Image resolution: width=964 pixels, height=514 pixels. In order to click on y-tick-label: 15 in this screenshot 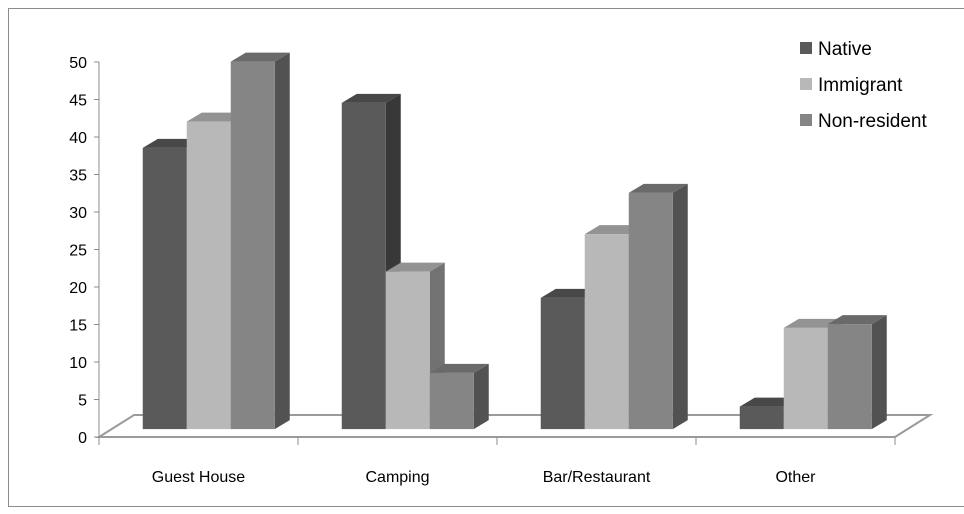, I will do `click(78, 326)`.